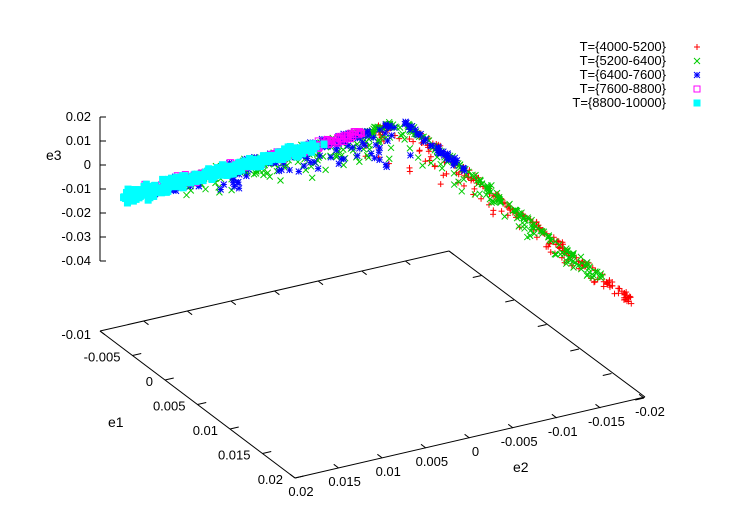 The width and height of the screenshot is (750, 525). Describe the element at coordinates (623, 46) in the screenshot. I see `legend-label: T={4000-5200}` at that location.